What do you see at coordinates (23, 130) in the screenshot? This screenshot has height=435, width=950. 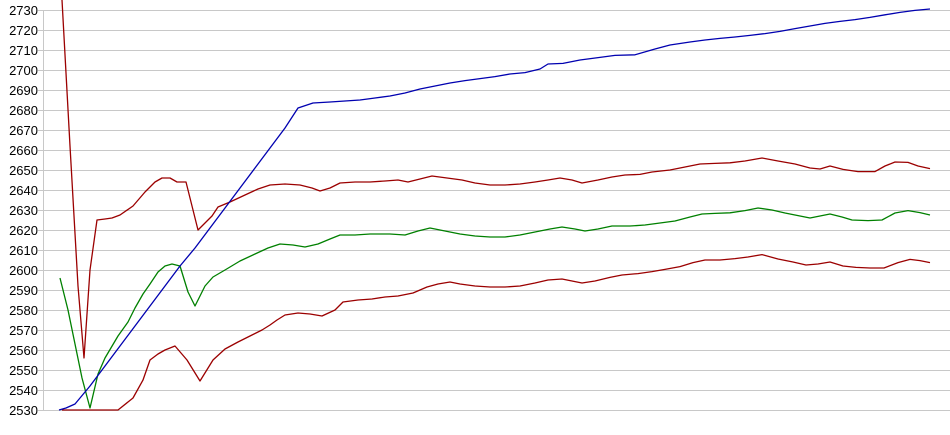 I see `y-axis-label: 2670` at bounding box center [23, 130].